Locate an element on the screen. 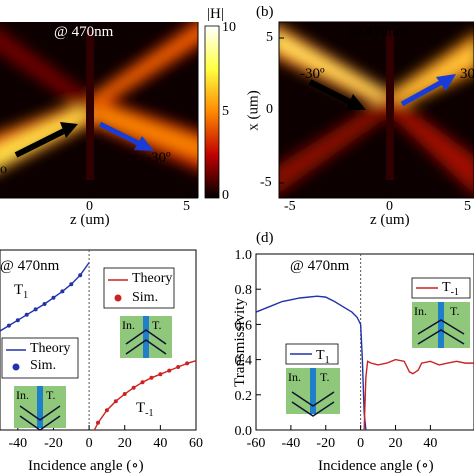  legend-left-sim-c: Sim. is located at coordinates (43, 365).